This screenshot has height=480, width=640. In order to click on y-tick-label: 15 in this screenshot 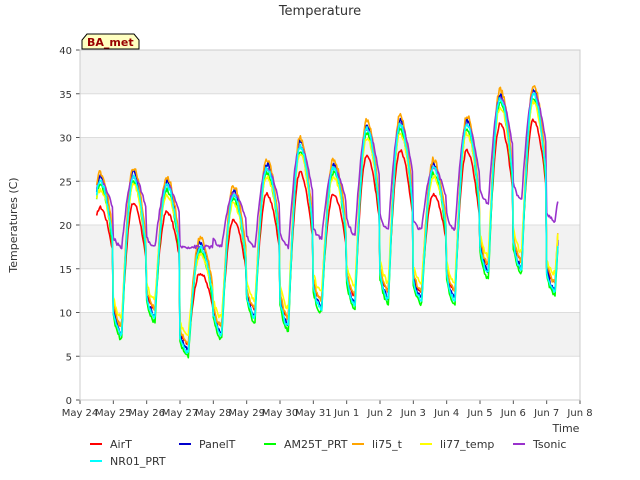, I will do `click(65, 270)`.